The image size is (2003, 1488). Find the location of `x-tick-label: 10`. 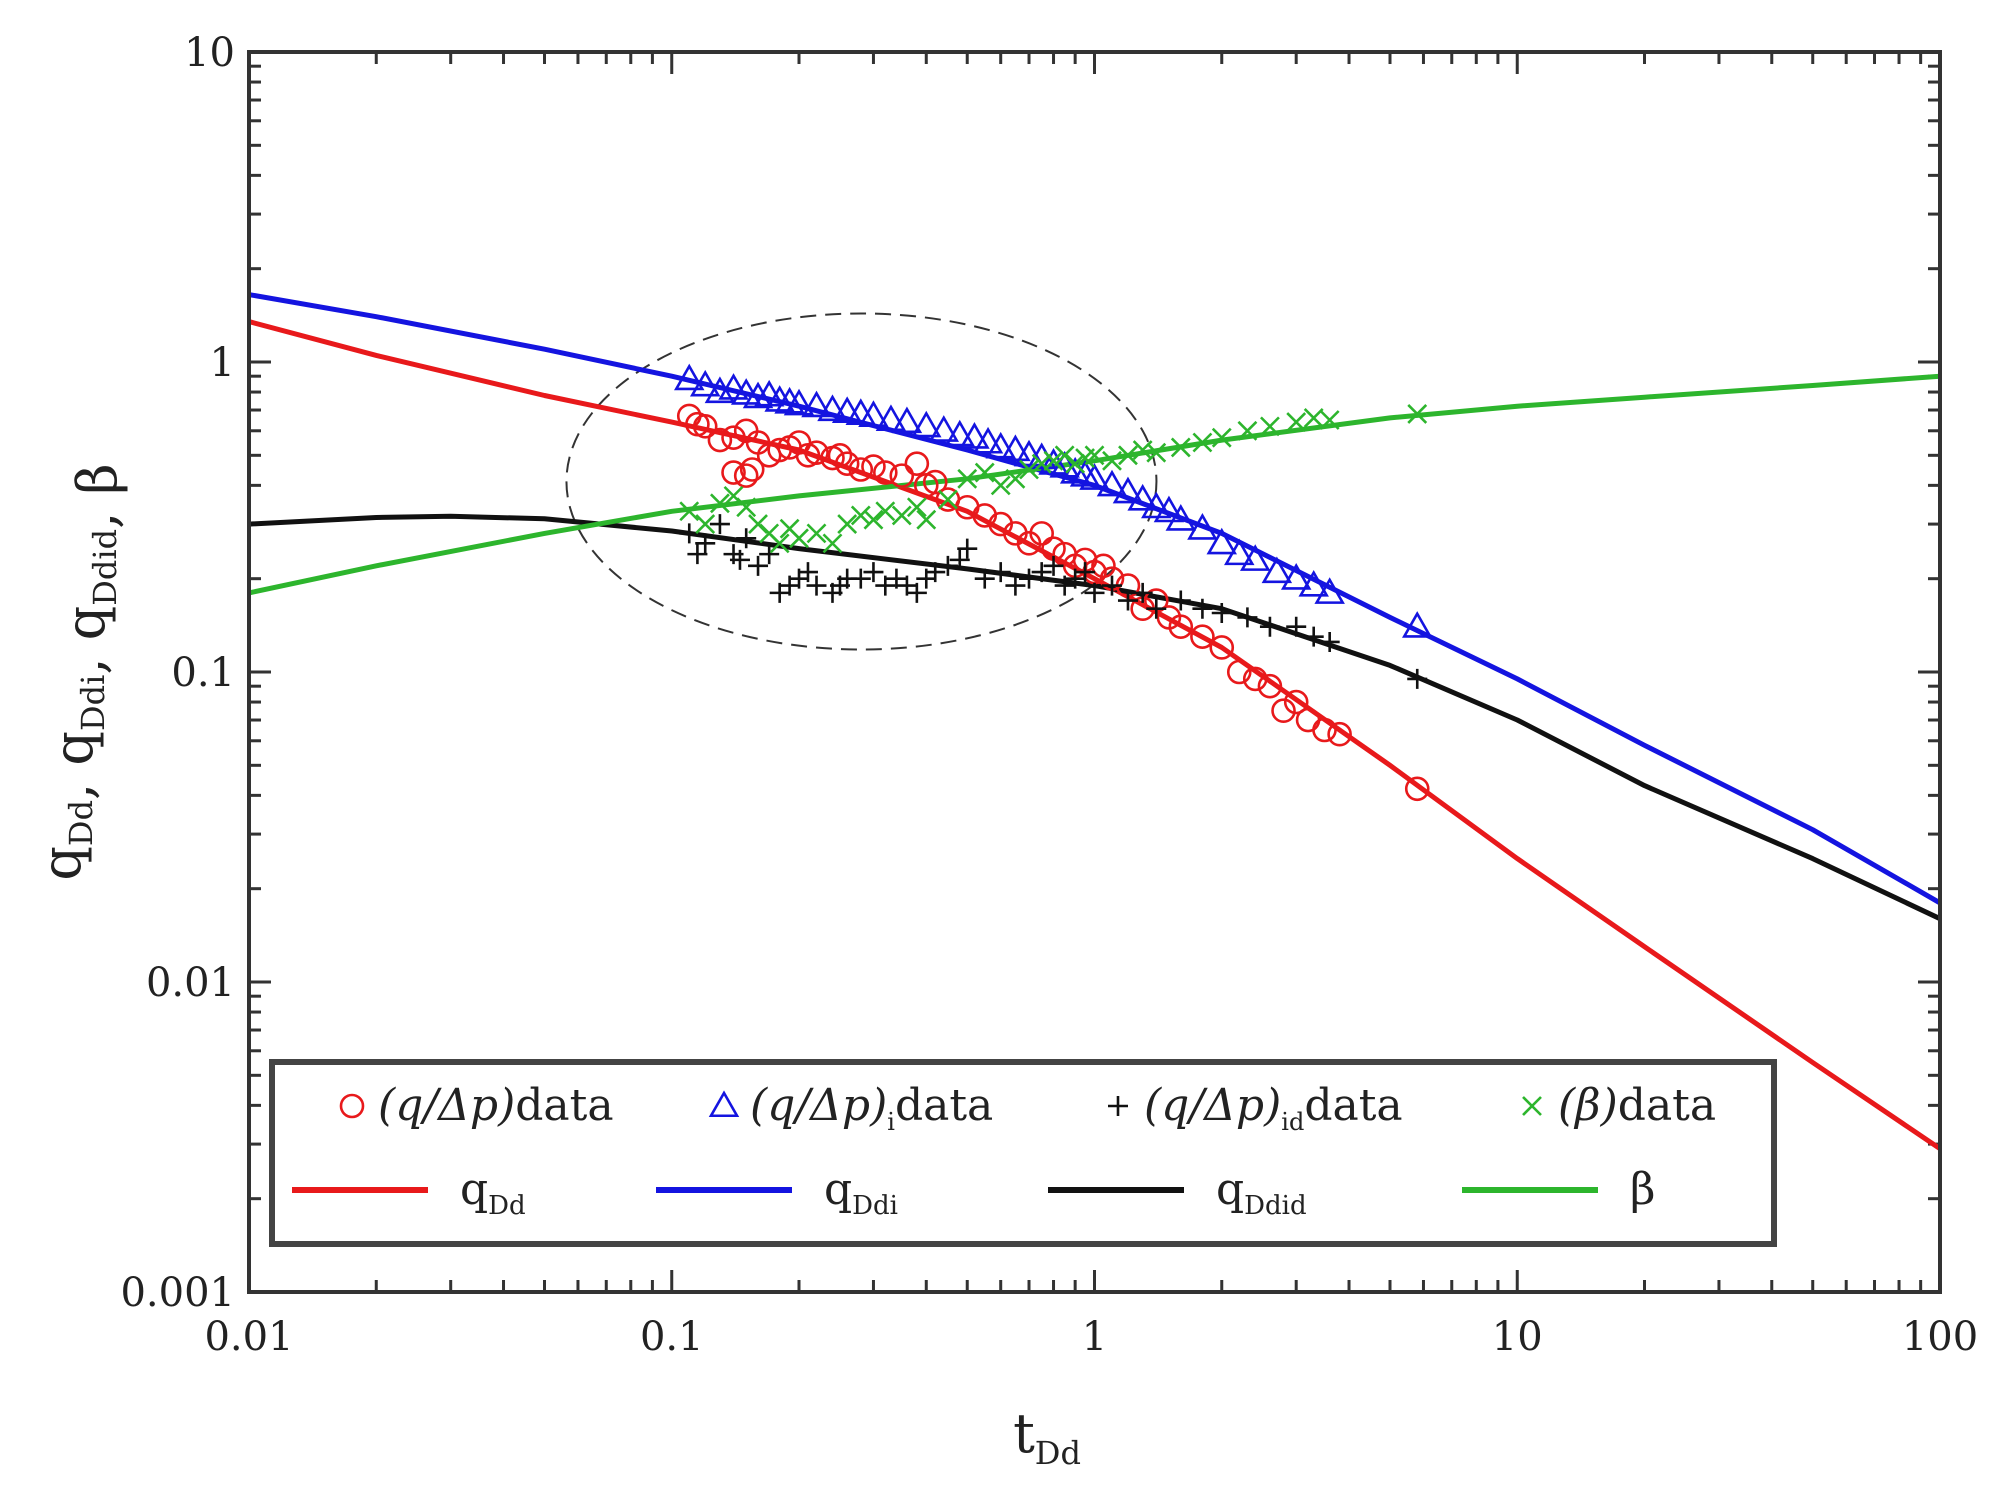

x-tick-label: 10 is located at coordinates (1517, 1337).